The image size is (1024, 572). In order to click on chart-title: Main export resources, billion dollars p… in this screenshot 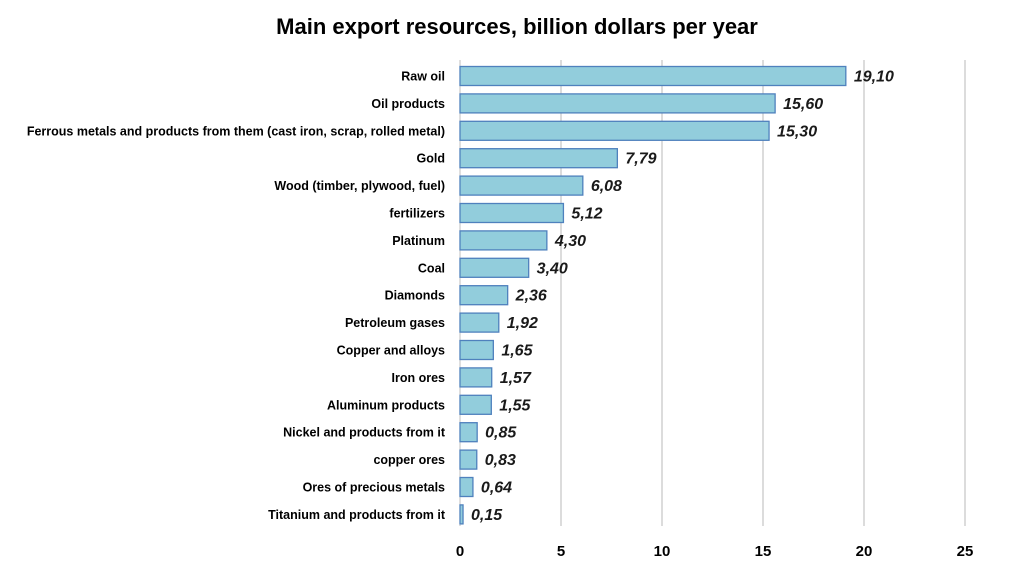, I will do `click(517, 26)`.